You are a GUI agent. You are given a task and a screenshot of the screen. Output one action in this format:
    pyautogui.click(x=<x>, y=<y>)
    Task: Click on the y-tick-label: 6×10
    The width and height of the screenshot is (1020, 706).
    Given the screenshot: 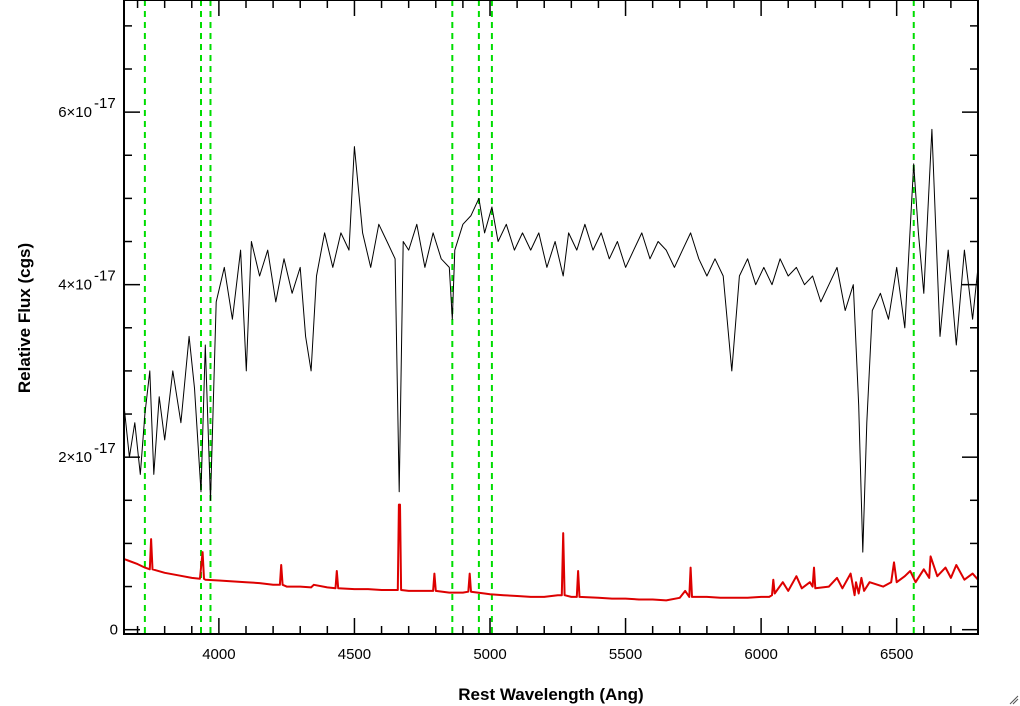 What is the action you would take?
    pyautogui.click(x=75, y=112)
    